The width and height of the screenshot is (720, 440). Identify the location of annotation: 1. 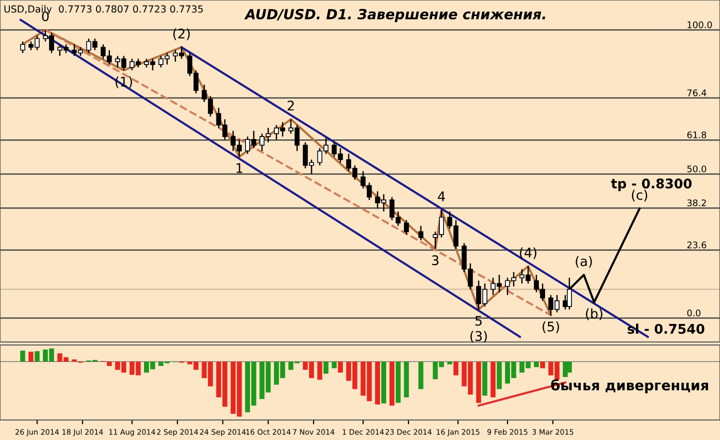
(239, 168).